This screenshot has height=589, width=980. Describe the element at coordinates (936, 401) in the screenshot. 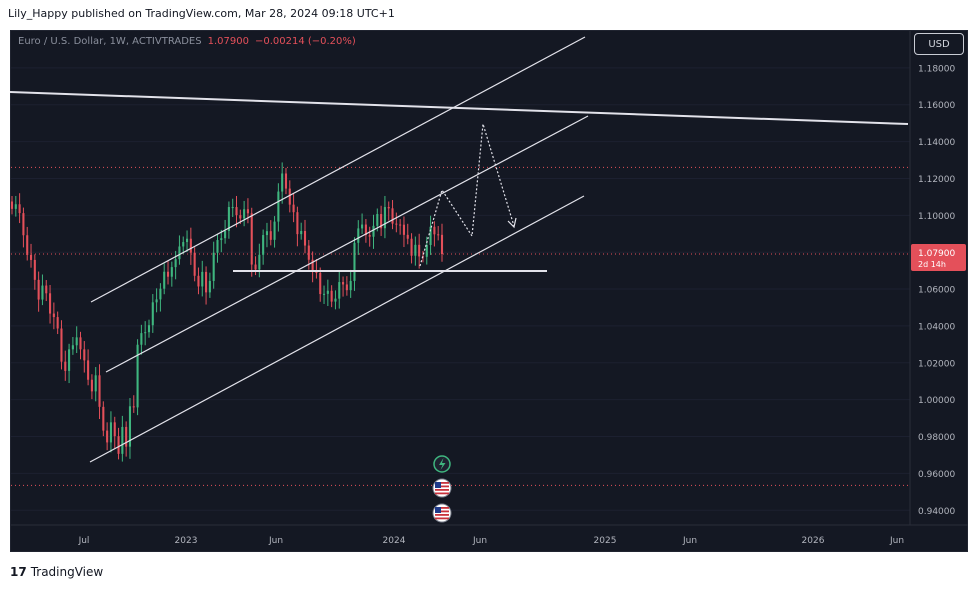

I see `price-tick-label: 1.00000` at that location.